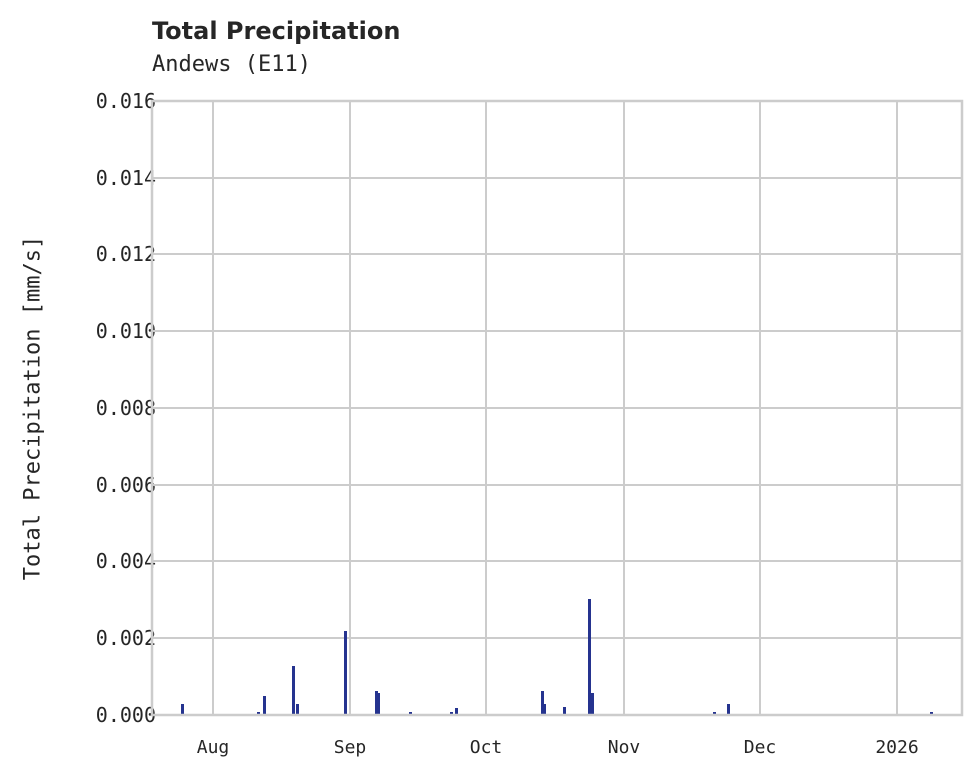 This screenshot has width=980, height=780. Describe the element at coordinates (276, 31) in the screenshot. I see `chart-title: Total Precipitation` at that location.